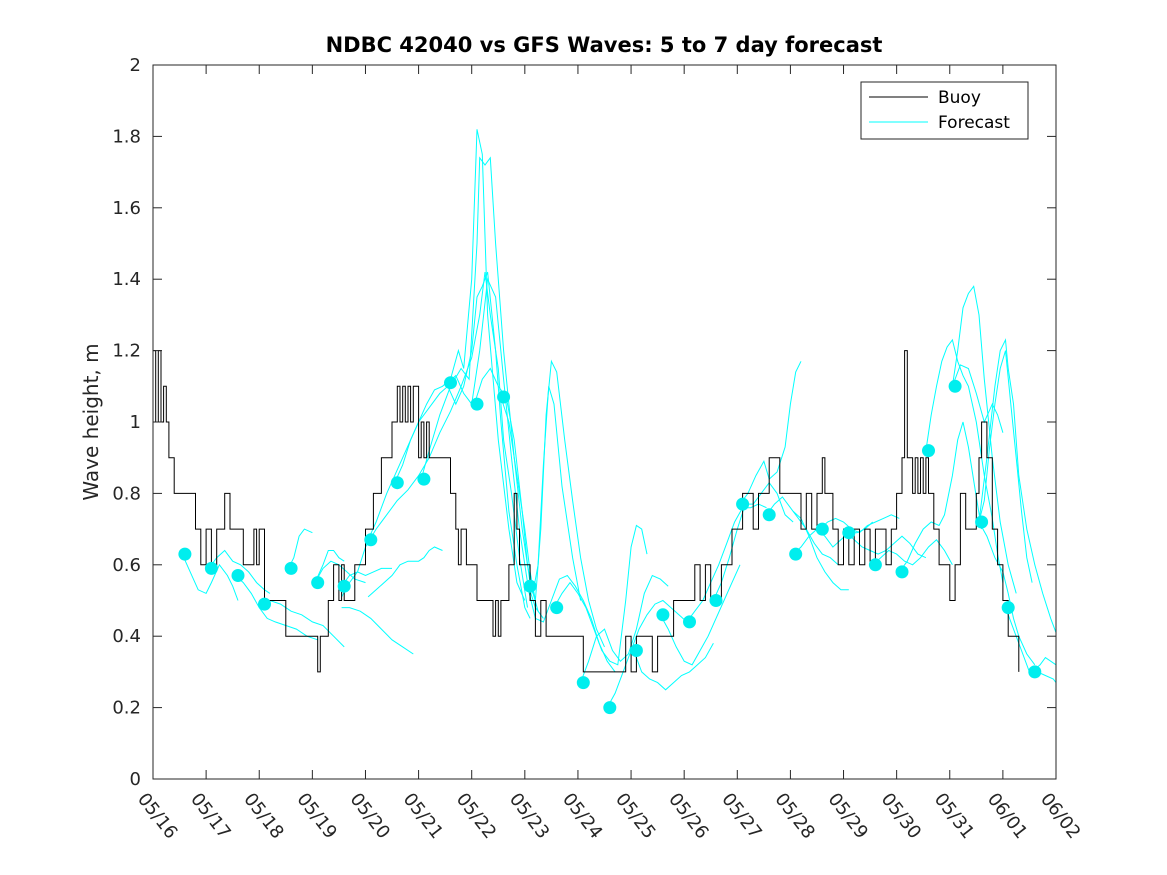 This screenshot has height=875, width=1167. What do you see at coordinates (91, 421) in the screenshot?
I see `y-axis-label: Wave height, m` at bounding box center [91, 421].